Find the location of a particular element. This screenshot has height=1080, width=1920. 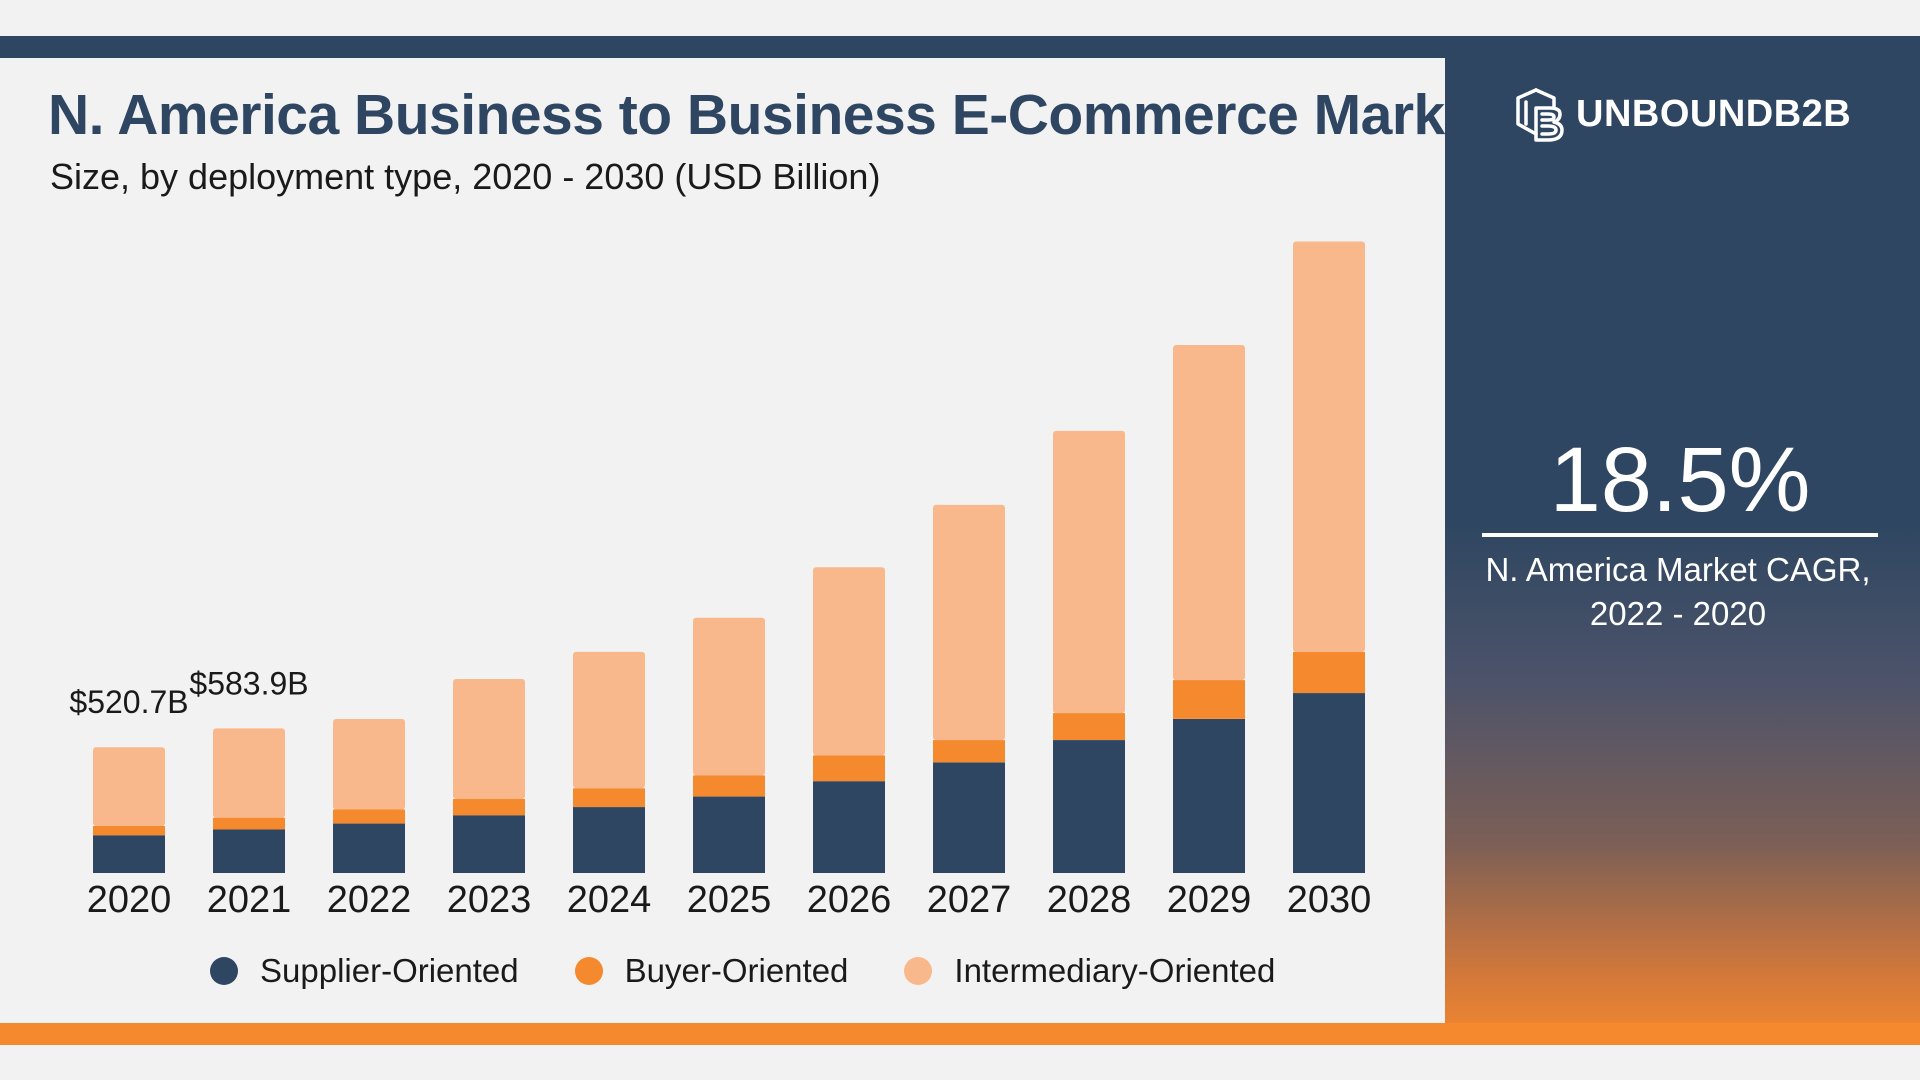

brand-name: UNBOUNDB2B is located at coordinates (1714, 113).